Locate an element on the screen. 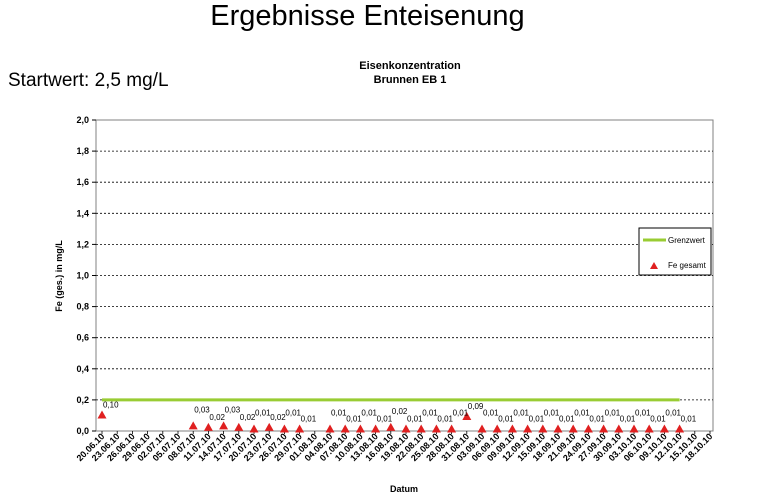  y-tick-label: 1,6 is located at coordinates (82, 182).